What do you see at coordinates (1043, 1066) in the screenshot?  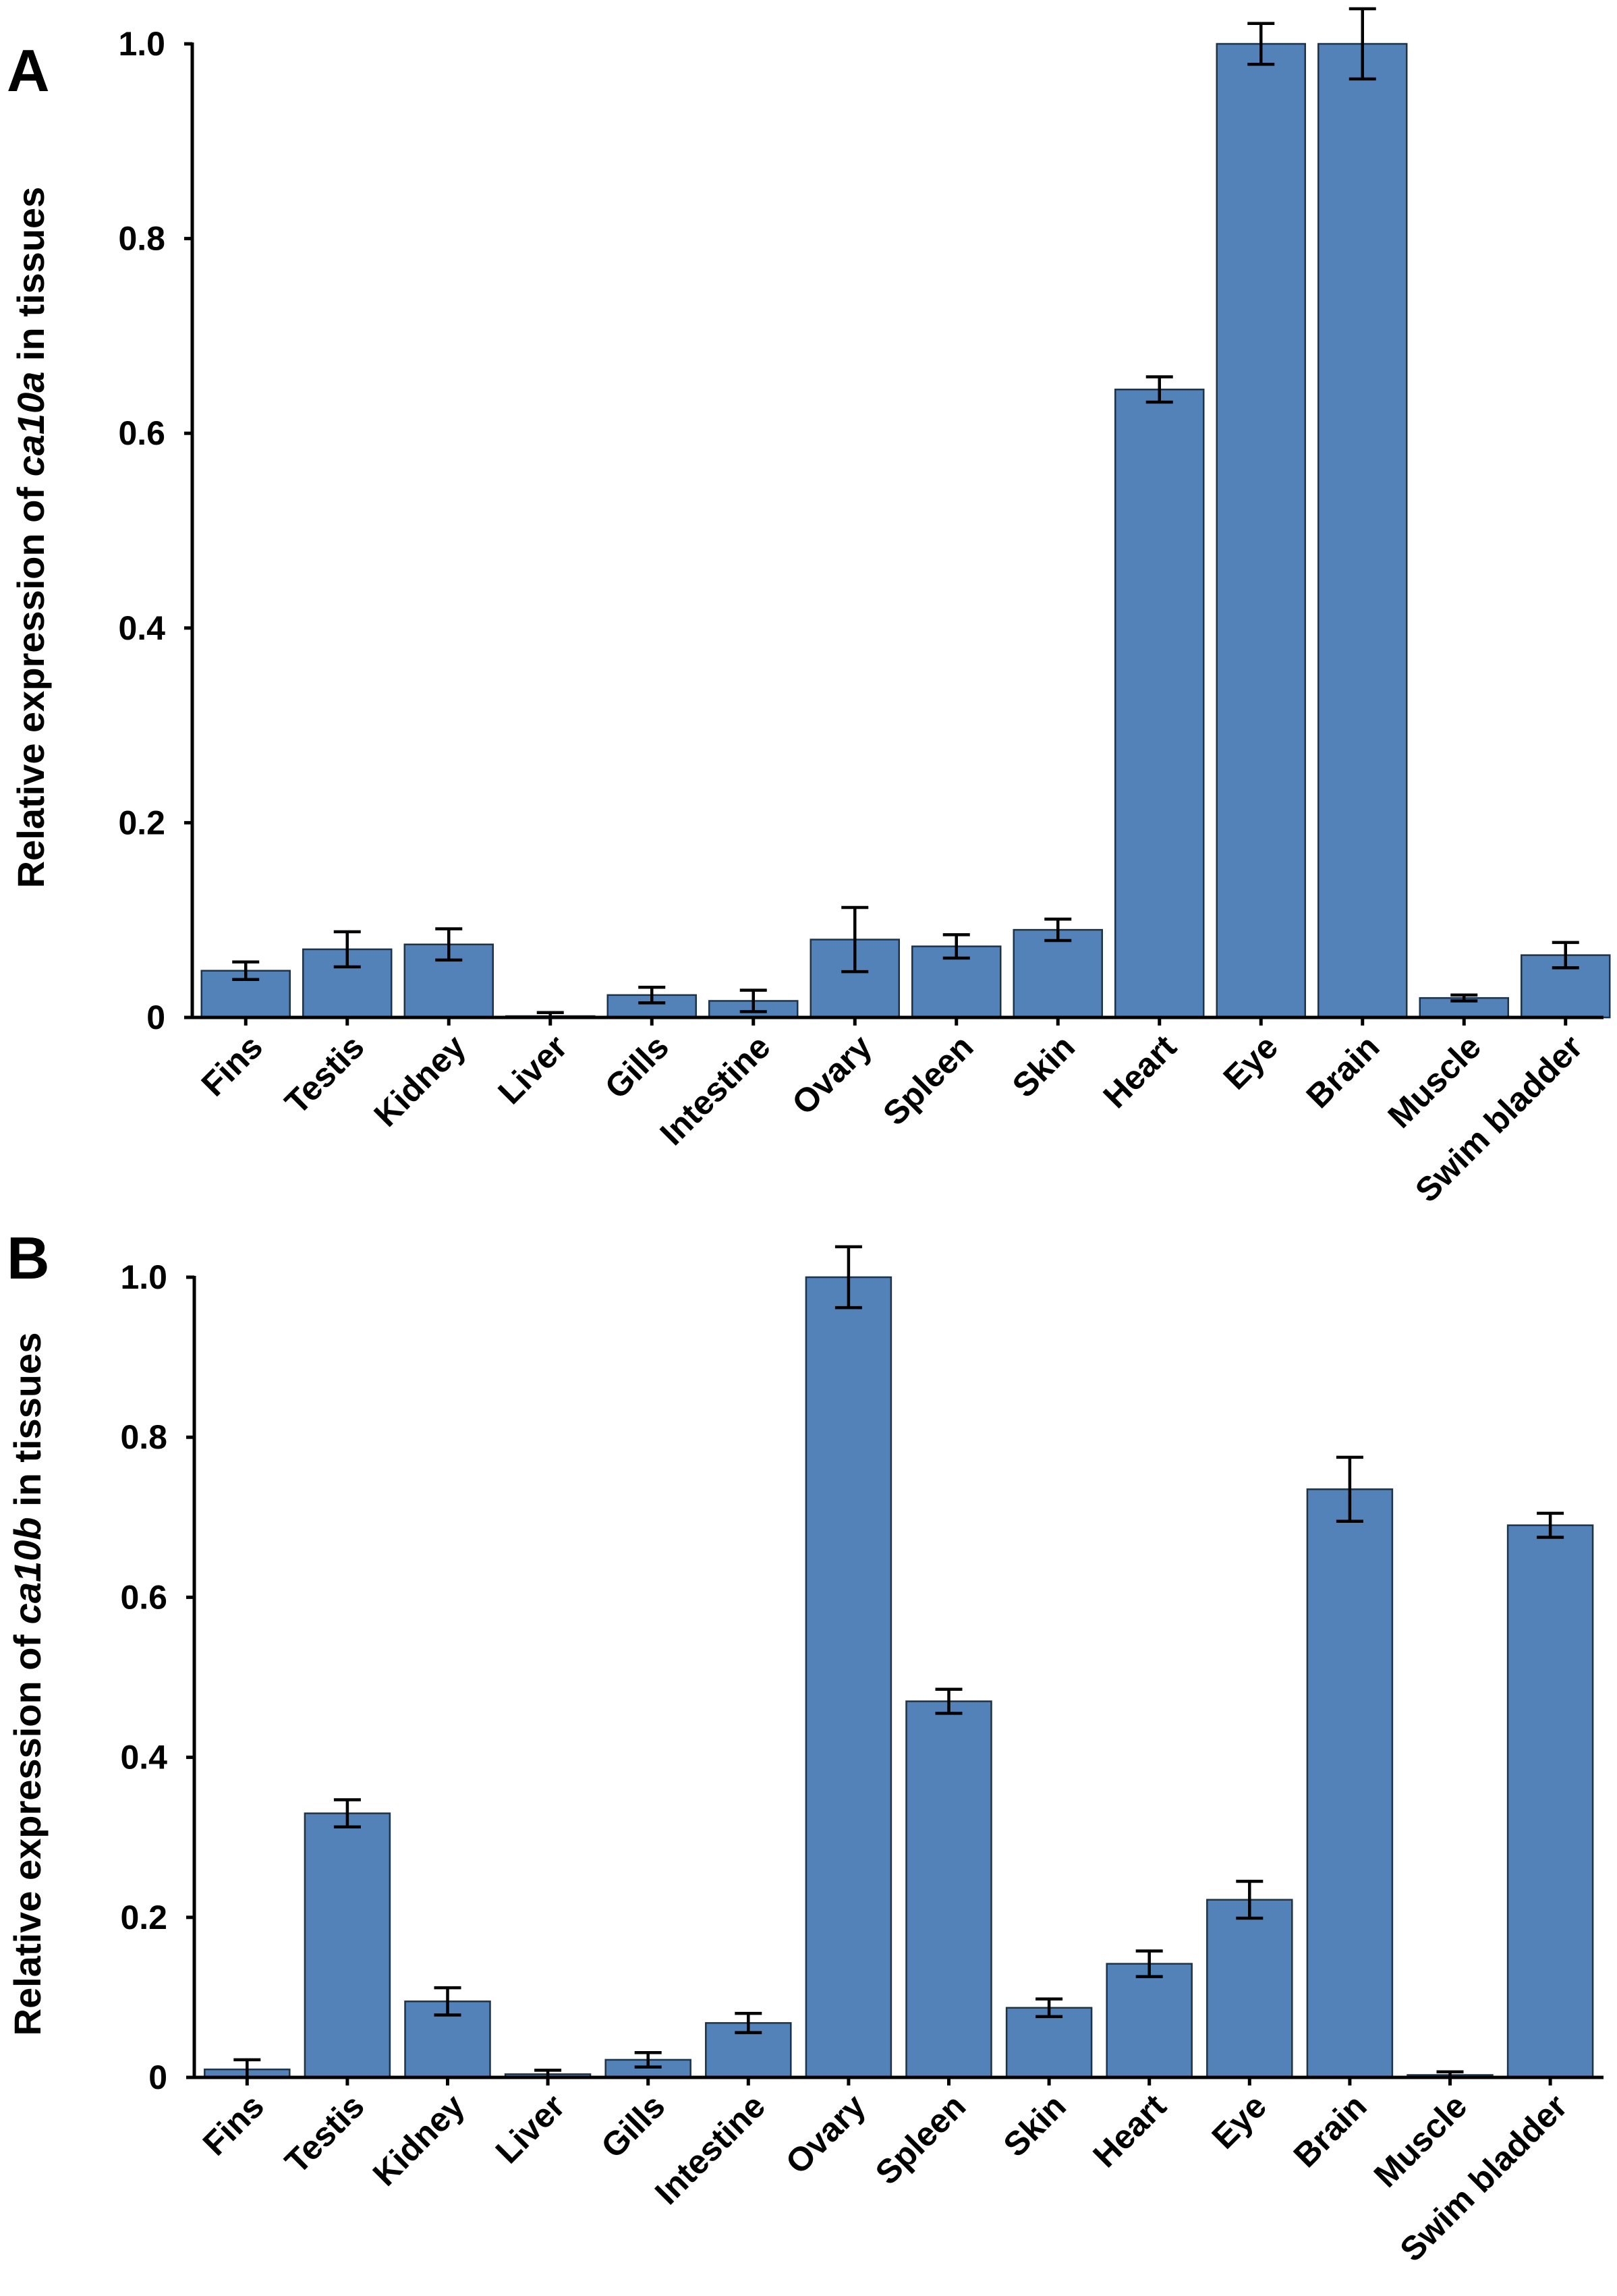 I see `panel-a-category-label: Skin` at bounding box center [1043, 1066].